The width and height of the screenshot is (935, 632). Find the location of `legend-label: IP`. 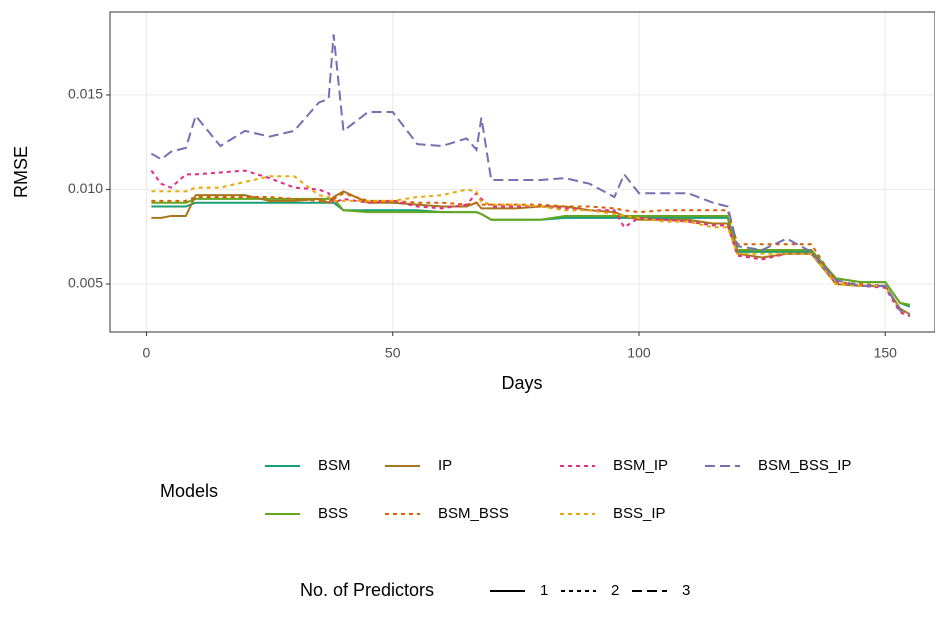

legend-label: IP is located at coordinates (445, 465).